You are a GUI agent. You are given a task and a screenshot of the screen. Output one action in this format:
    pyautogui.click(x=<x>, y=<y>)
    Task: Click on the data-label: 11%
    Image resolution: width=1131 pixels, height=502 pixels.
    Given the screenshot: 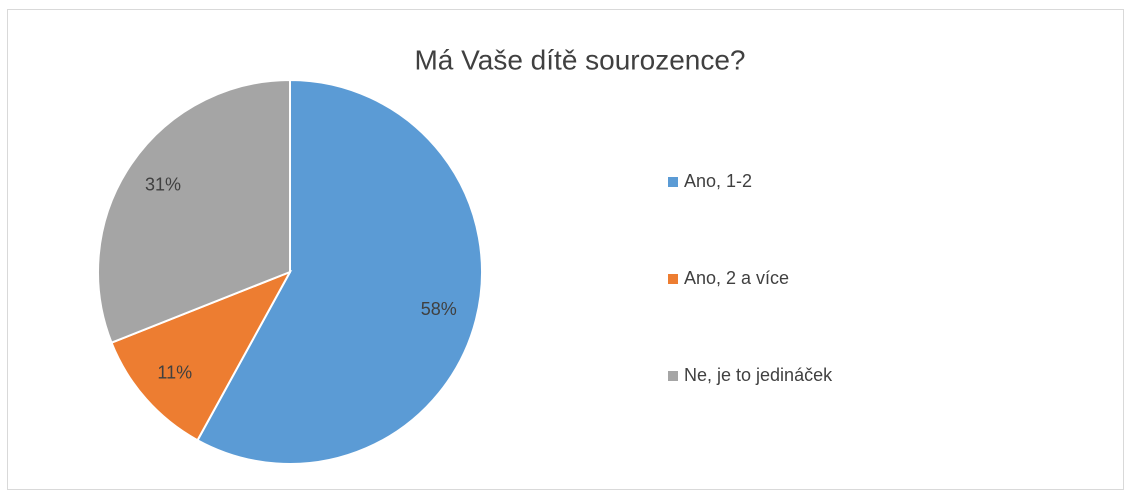 What is the action you would take?
    pyautogui.click(x=174, y=372)
    